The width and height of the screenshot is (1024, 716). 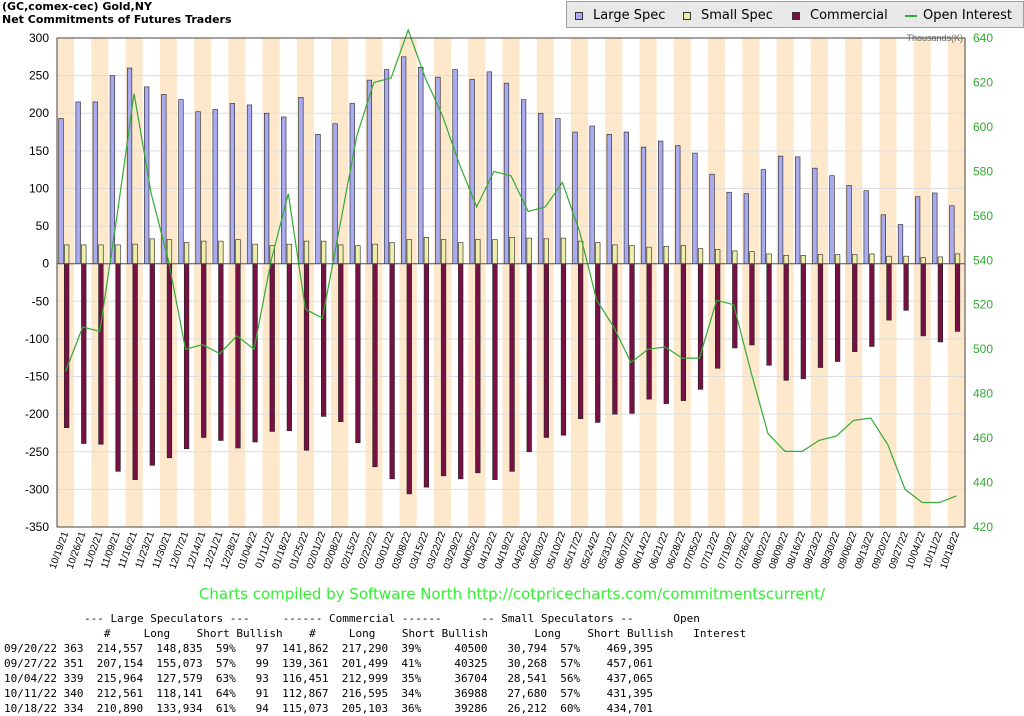 What do you see at coordinates (983, 305) in the screenshot?
I see `y-right-tick-label: 520` at bounding box center [983, 305].